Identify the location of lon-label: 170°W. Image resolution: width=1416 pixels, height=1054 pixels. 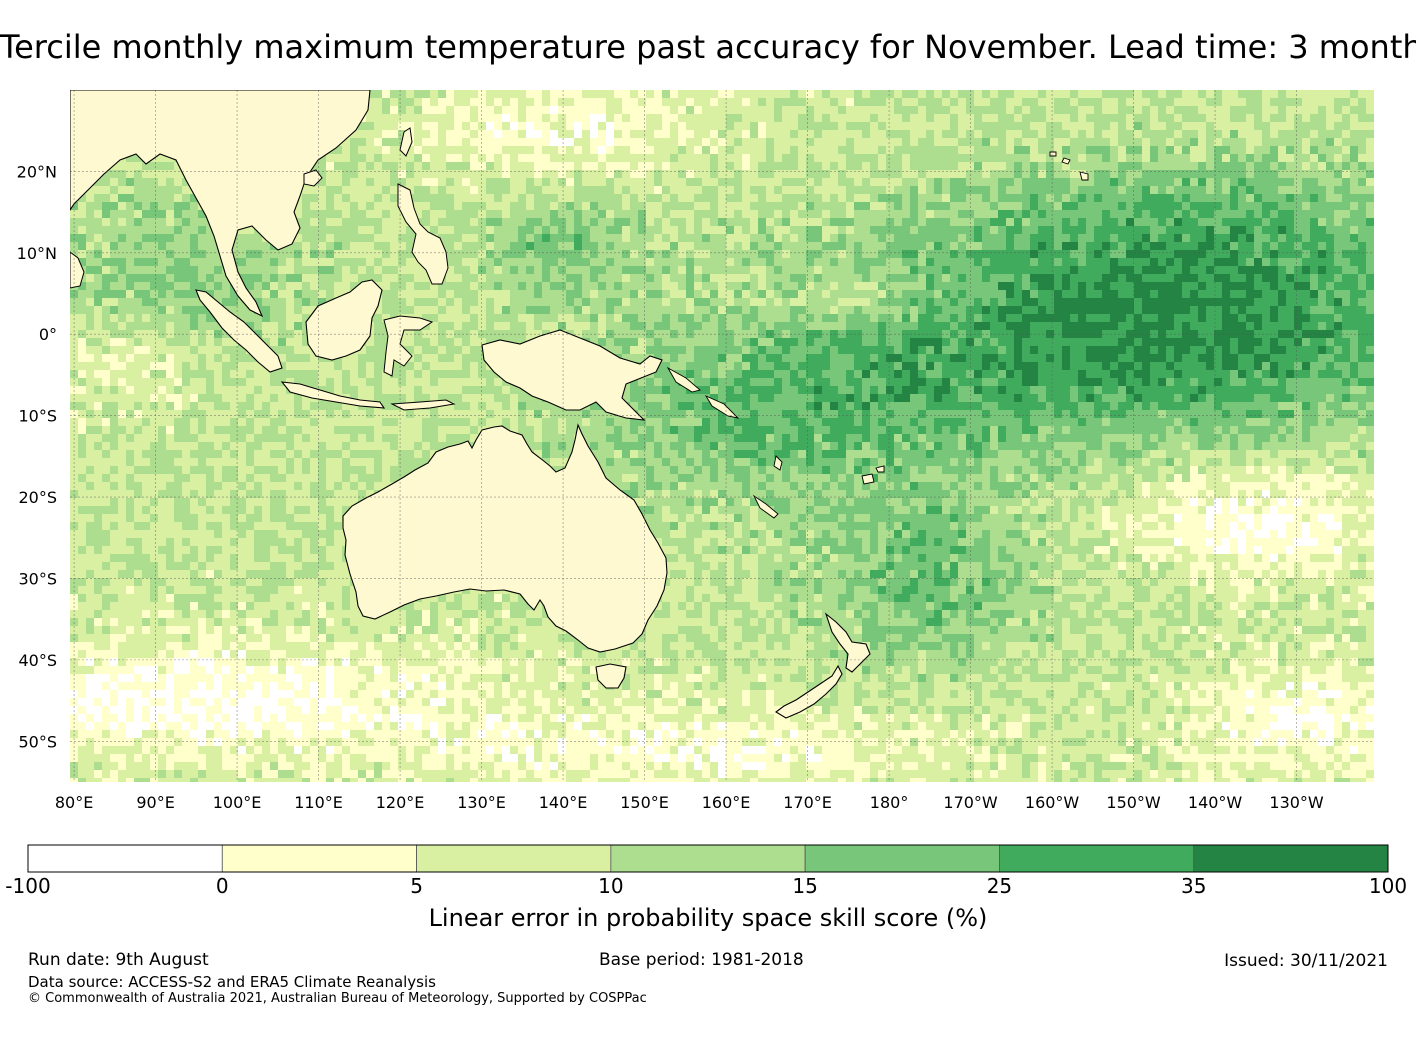
(970, 802).